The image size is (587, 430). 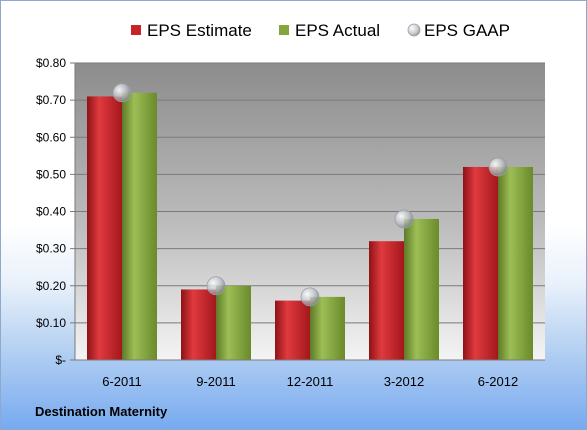 I want to click on company-label: Destination Maternity, so click(x=101, y=411).